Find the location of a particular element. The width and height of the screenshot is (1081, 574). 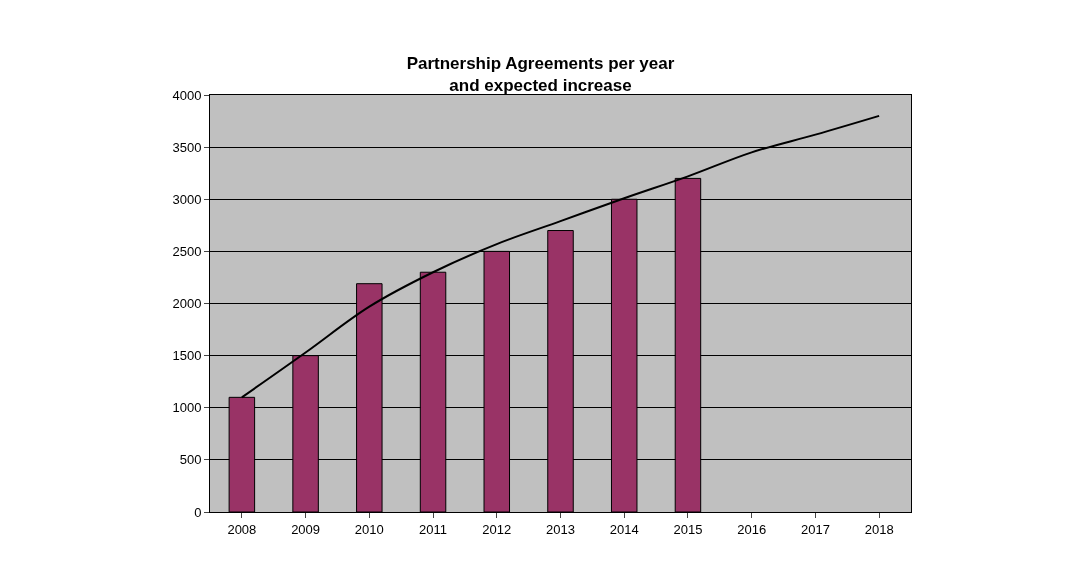

y-tick-label: 4000 is located at coordinates (187, 95).